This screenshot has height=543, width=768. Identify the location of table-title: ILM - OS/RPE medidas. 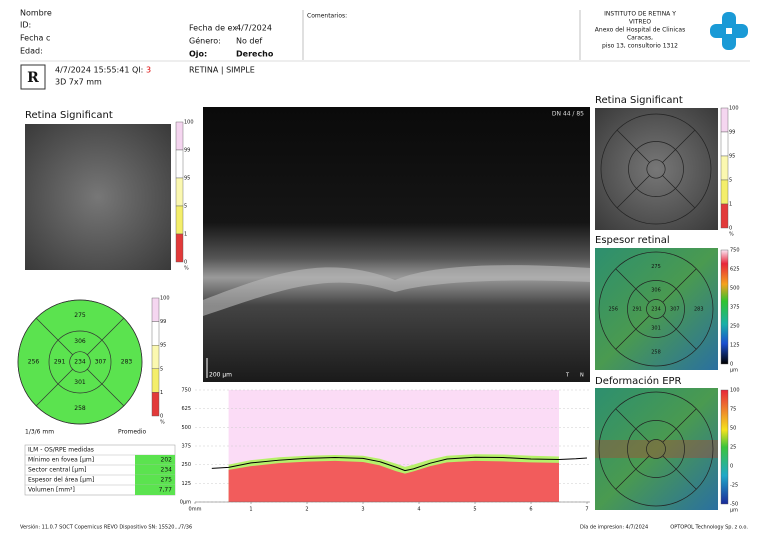
(61, 450).